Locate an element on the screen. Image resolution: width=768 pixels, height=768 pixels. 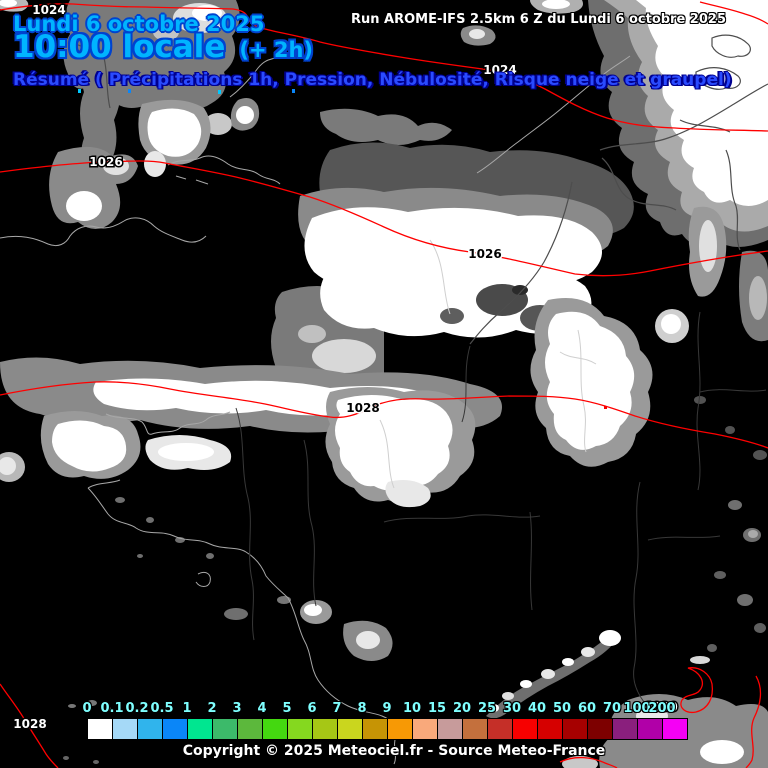
scale-tick-label: 30 is located at coordinates (512, 708).